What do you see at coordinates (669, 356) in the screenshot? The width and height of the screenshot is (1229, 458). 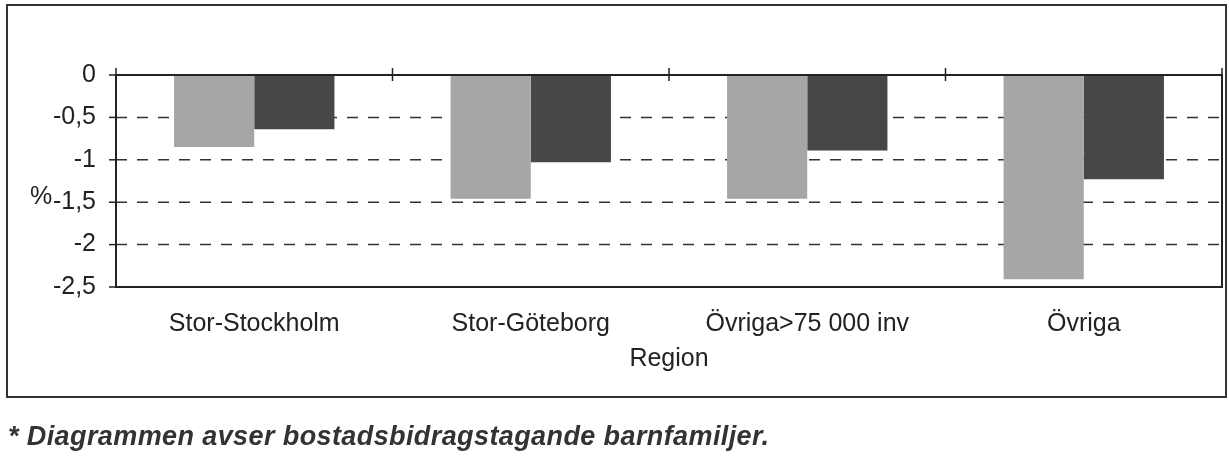 I see `x-axis-title: Region` at bounding box center [669, 356].